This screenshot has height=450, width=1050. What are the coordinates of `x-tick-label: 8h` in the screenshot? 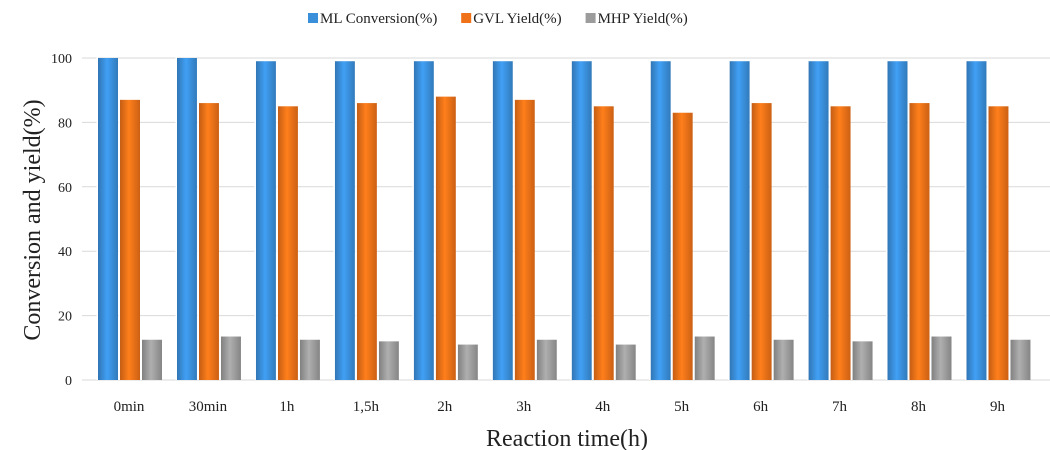 It's located at (919, 407).